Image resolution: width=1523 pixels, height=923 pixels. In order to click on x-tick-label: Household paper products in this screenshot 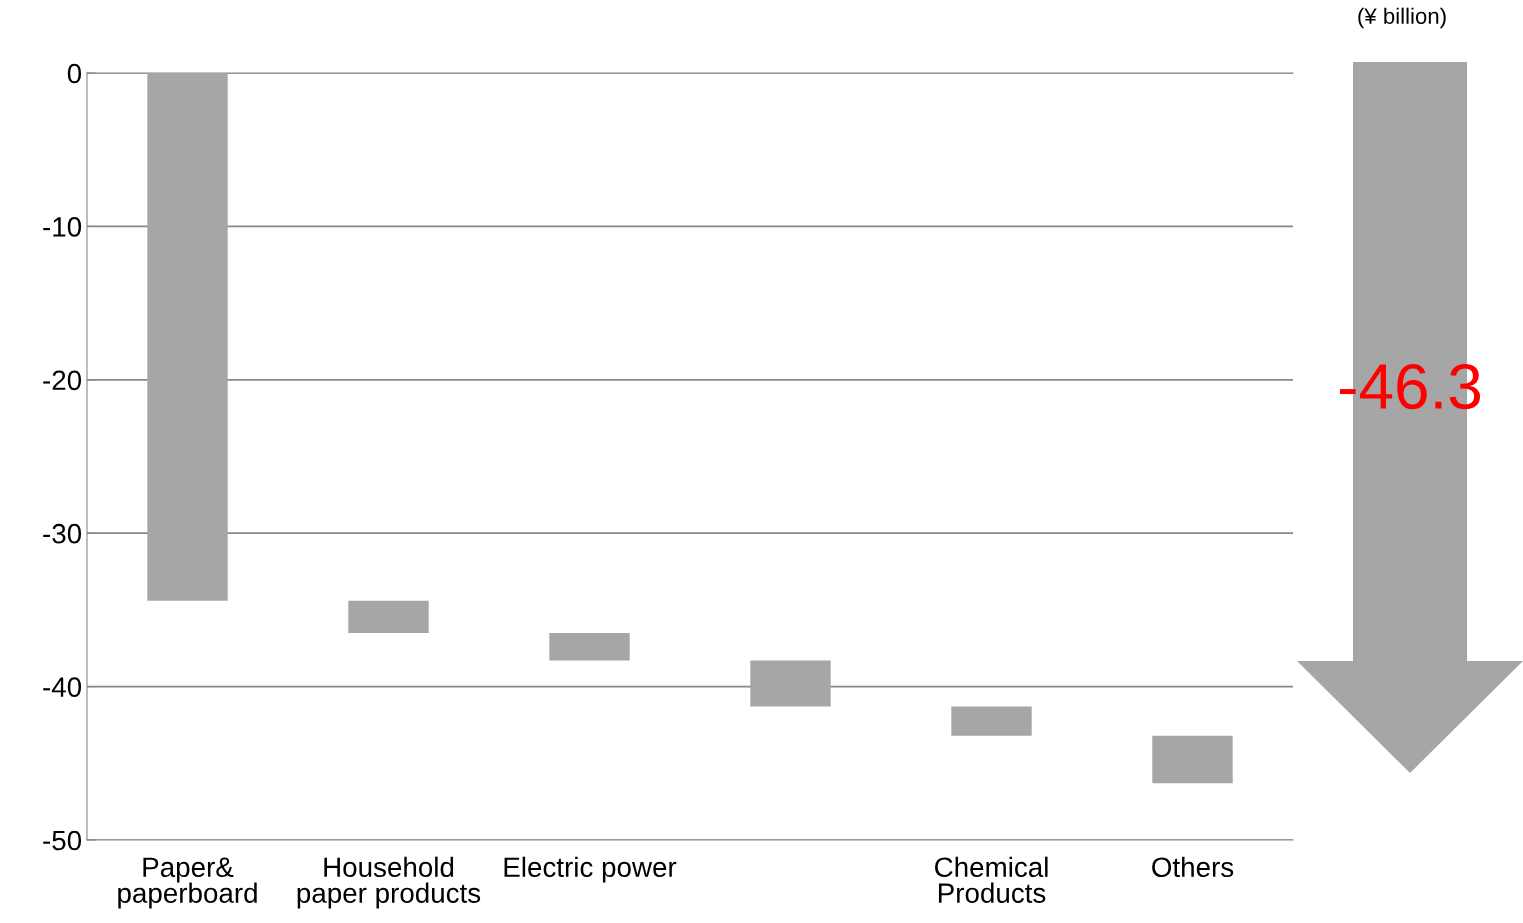, I will do `click(389, 882)`.